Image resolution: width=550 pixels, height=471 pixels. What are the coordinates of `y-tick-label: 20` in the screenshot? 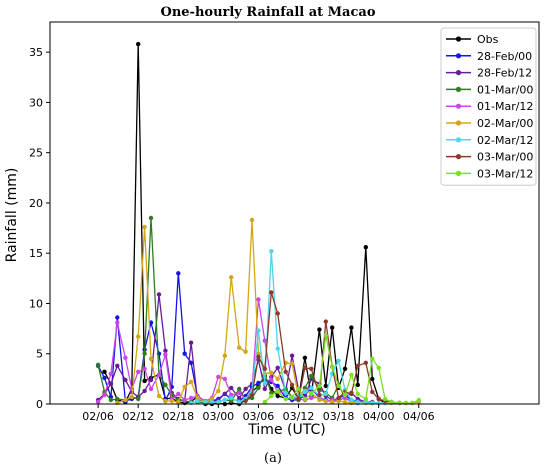 It's located at (36, 203).